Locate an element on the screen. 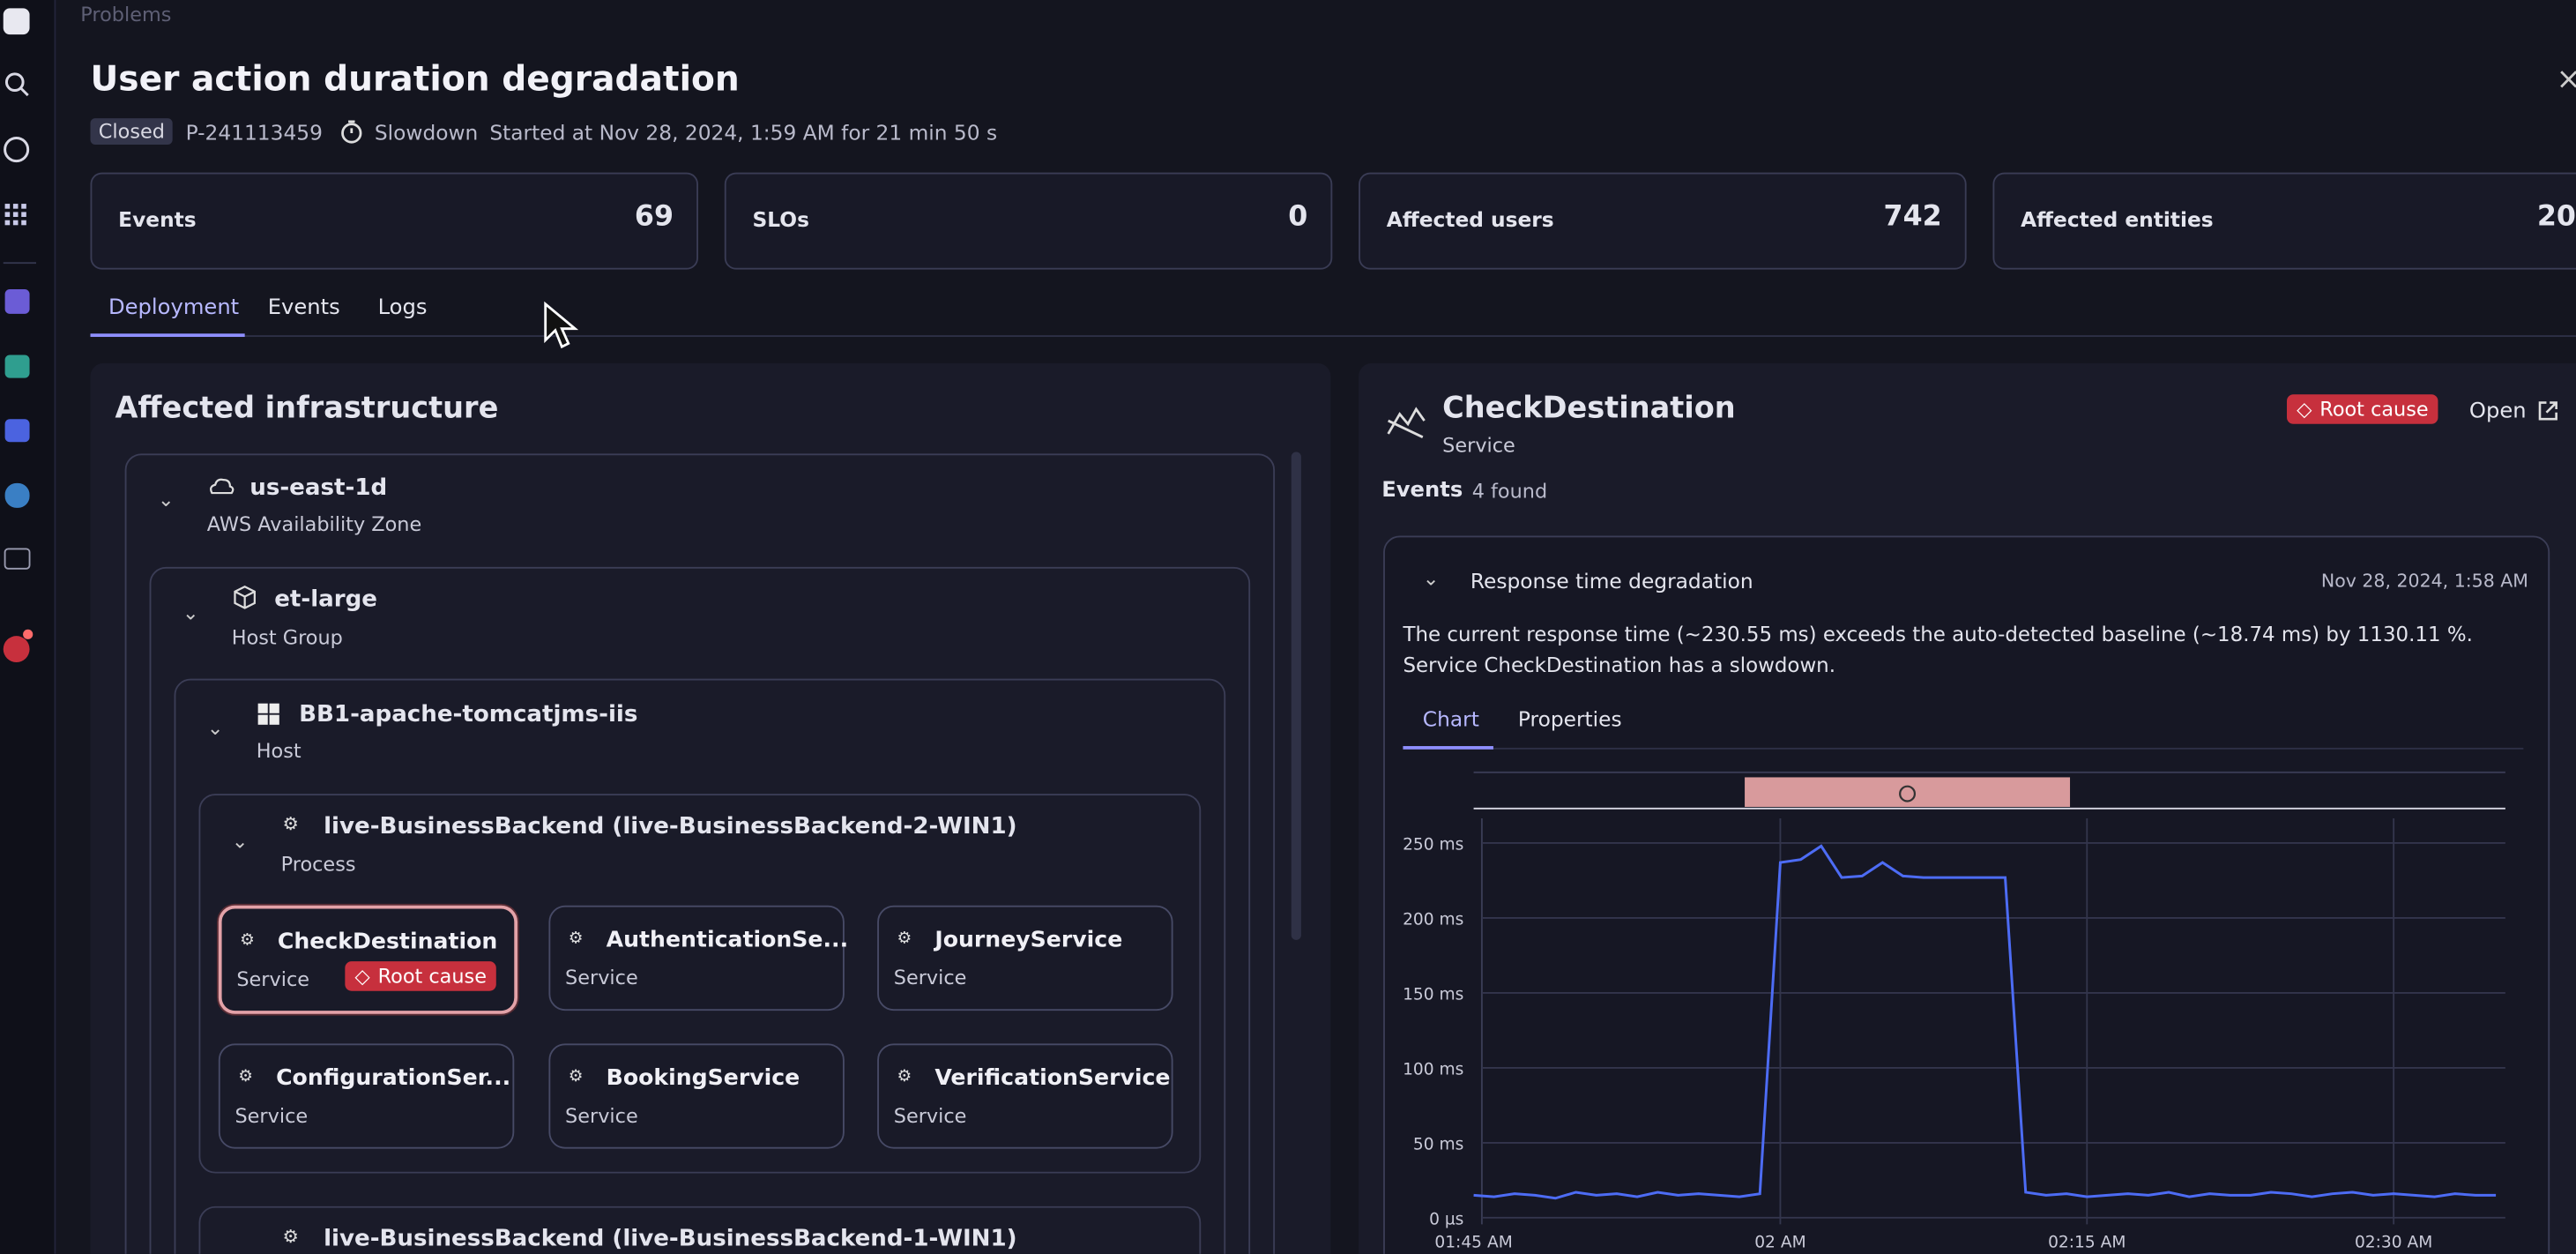  tab: Chart is located at coordinates (1451, 719).